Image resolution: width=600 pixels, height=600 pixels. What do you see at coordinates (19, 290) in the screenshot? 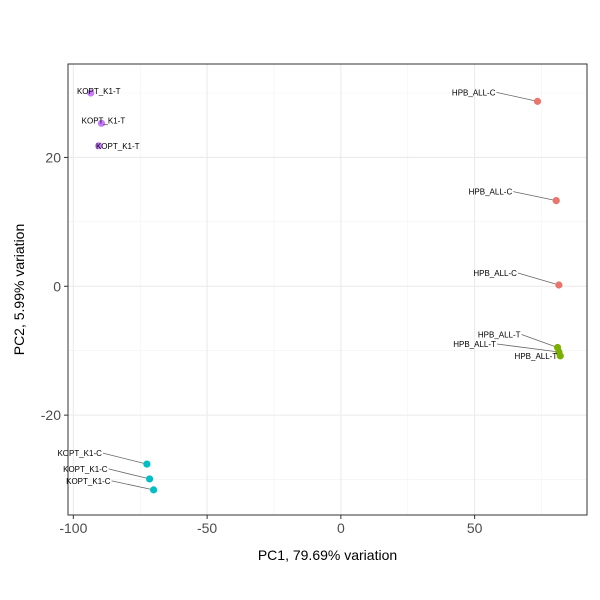
I see `y-axis-title: PC2, 5.99% variation` at bounding box center [19, 290].